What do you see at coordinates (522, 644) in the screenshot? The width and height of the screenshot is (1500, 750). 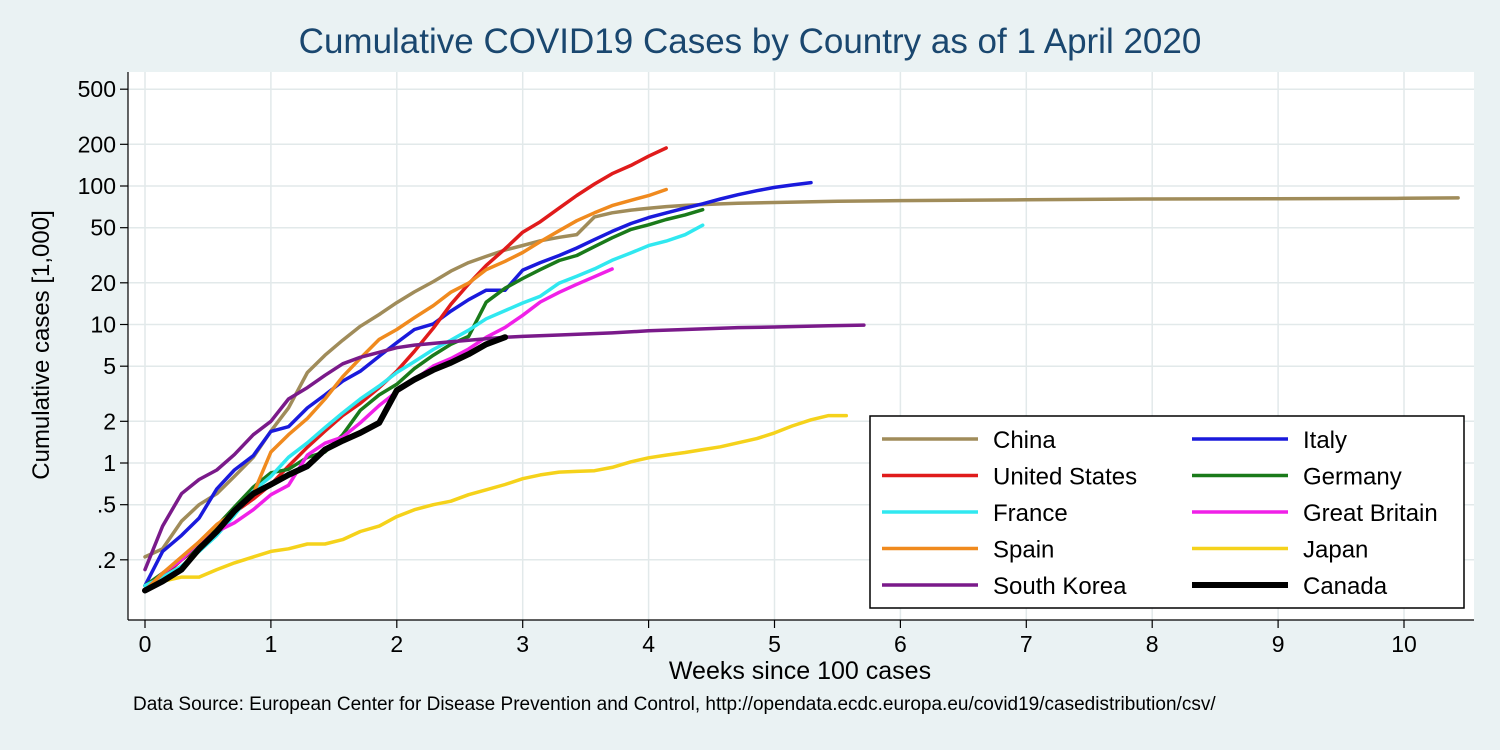 I see `x-tick-label: 3` at bounding box center [522, 644].